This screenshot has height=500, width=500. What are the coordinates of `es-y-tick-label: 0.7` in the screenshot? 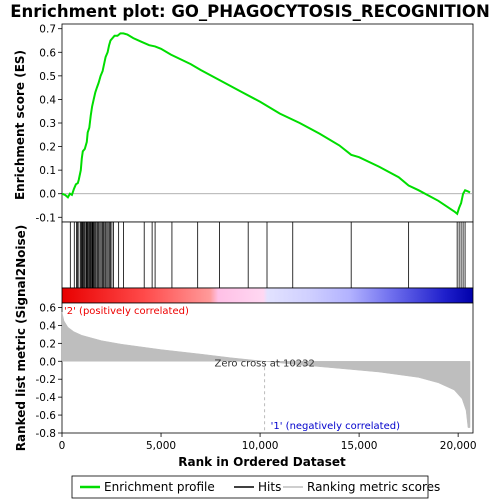 It's located at (47, 30).